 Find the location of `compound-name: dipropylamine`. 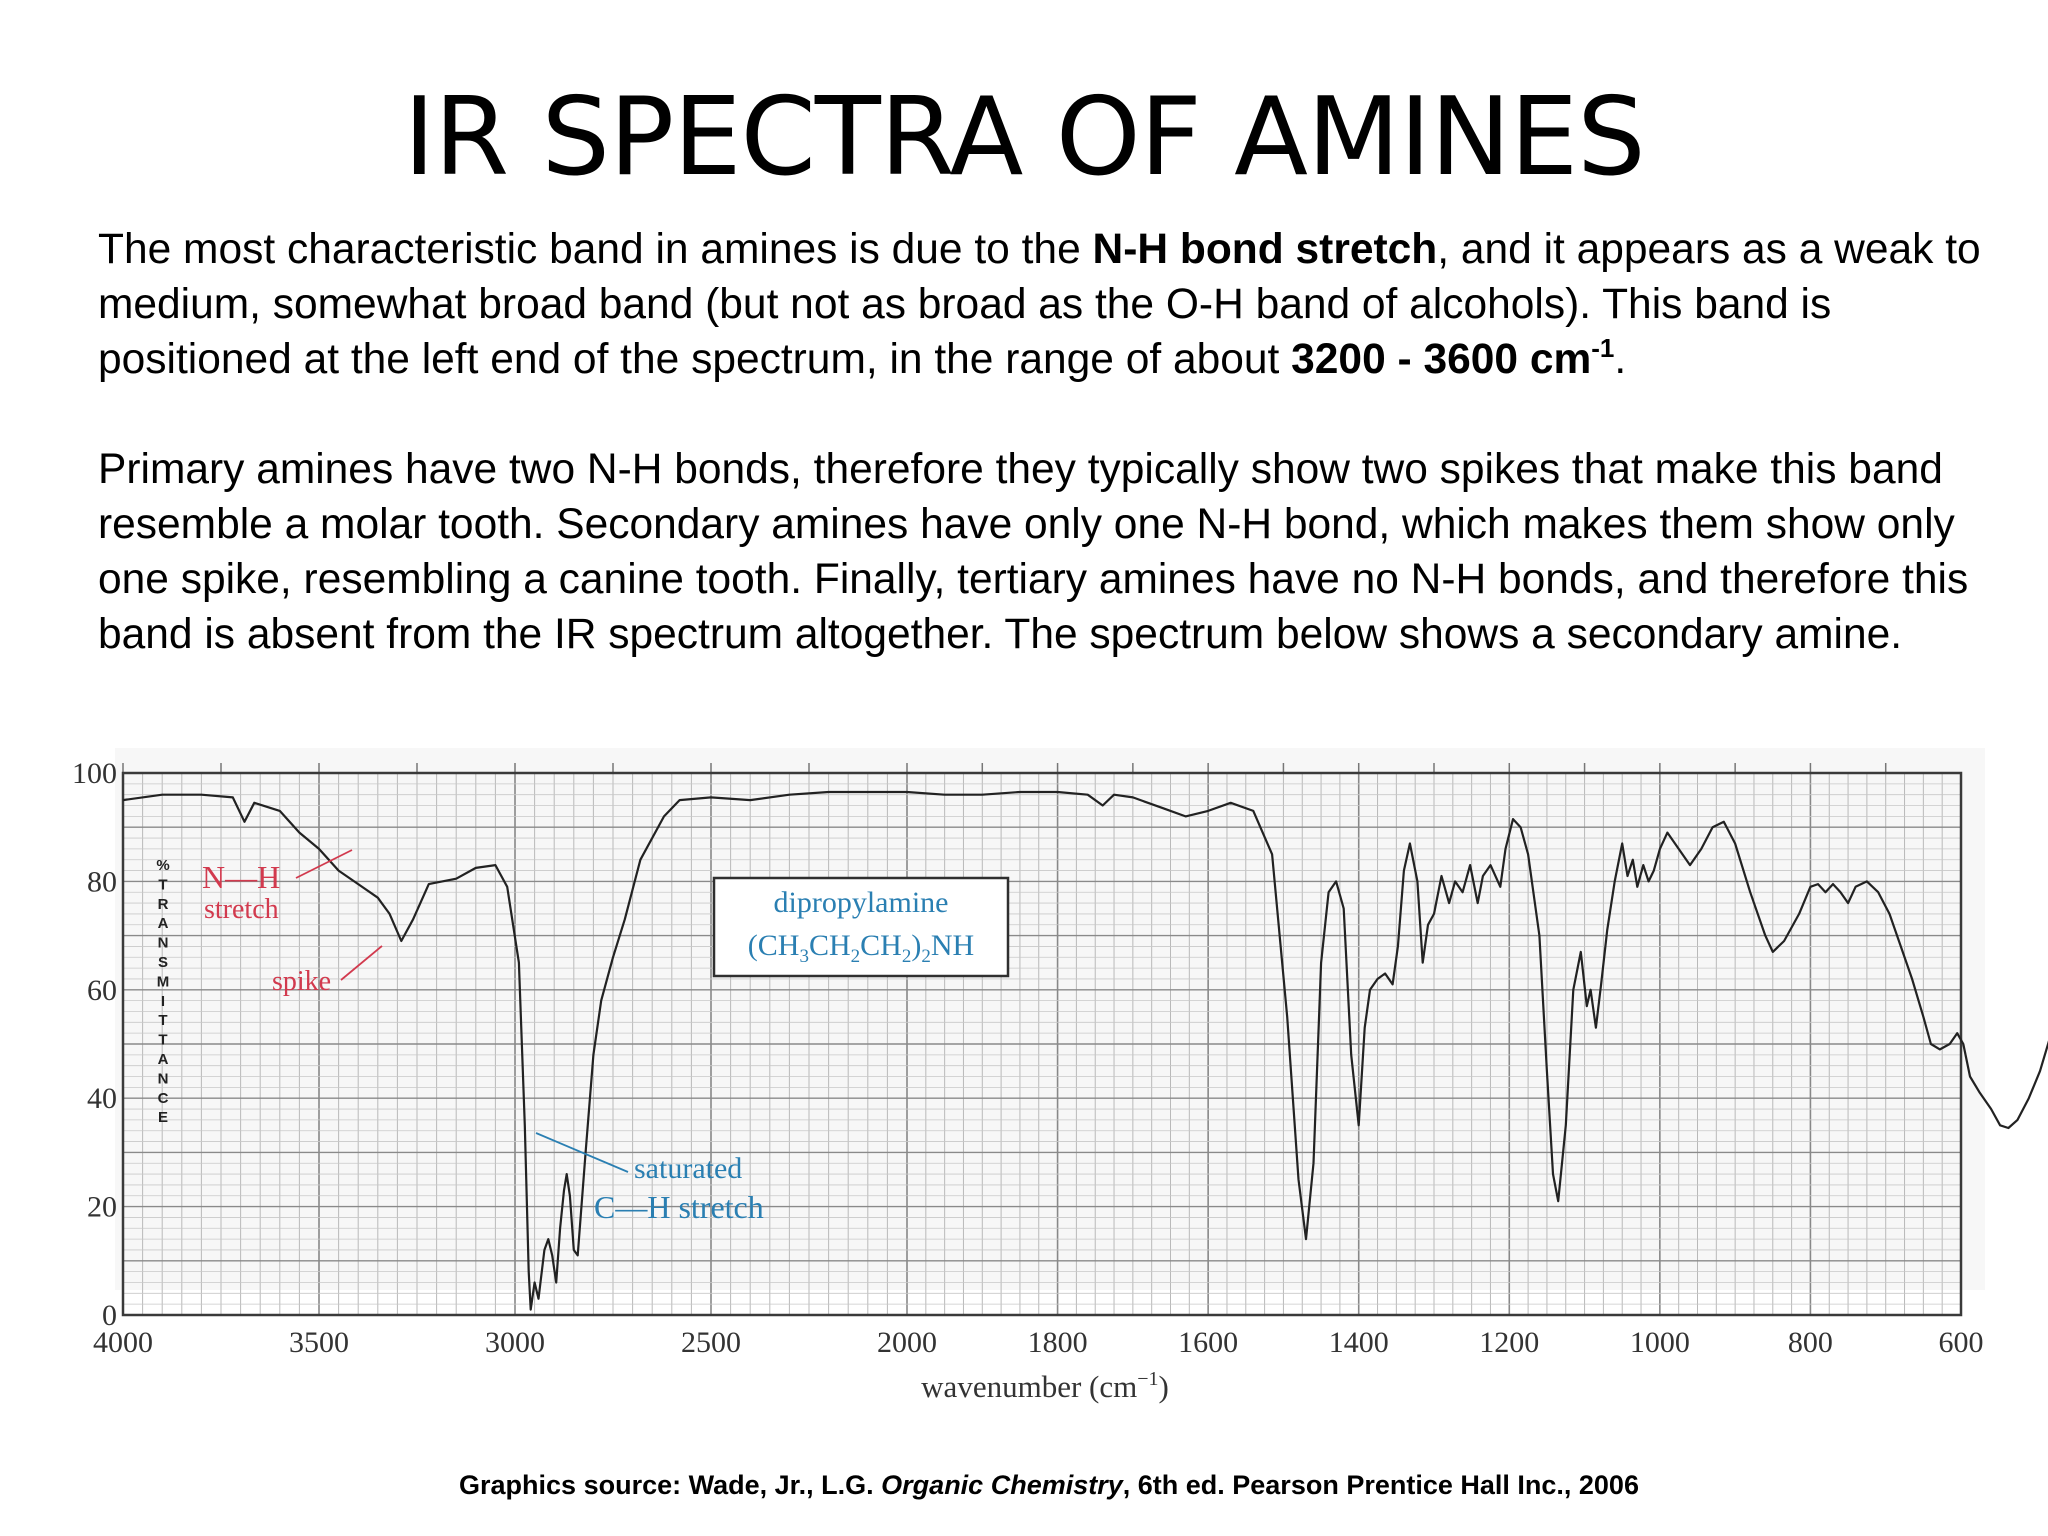

compound-name: dipropylamine is located at coordinates (861, 902).